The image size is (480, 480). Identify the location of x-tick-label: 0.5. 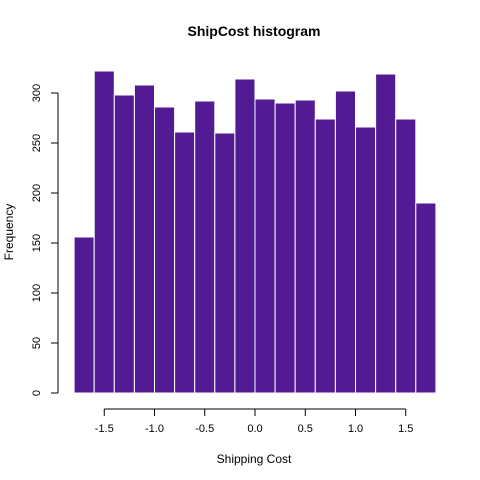
(305, 429).